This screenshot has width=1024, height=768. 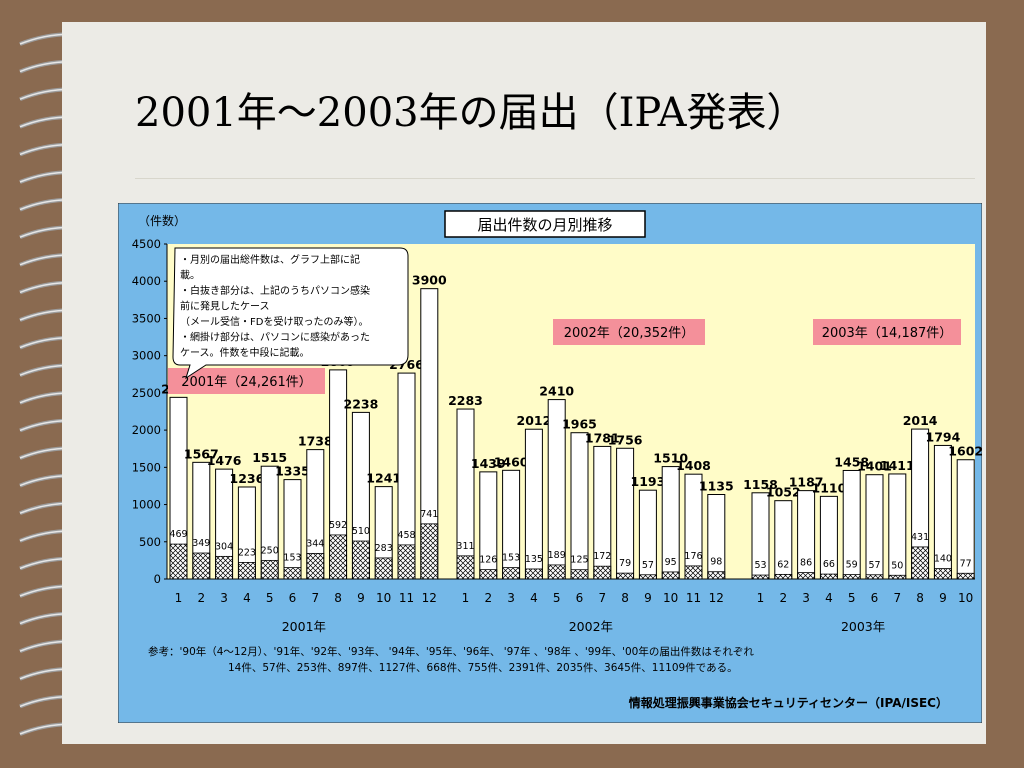 I want to click on legend-note-line: 前に発見したケース, so click(x=225, y=306).